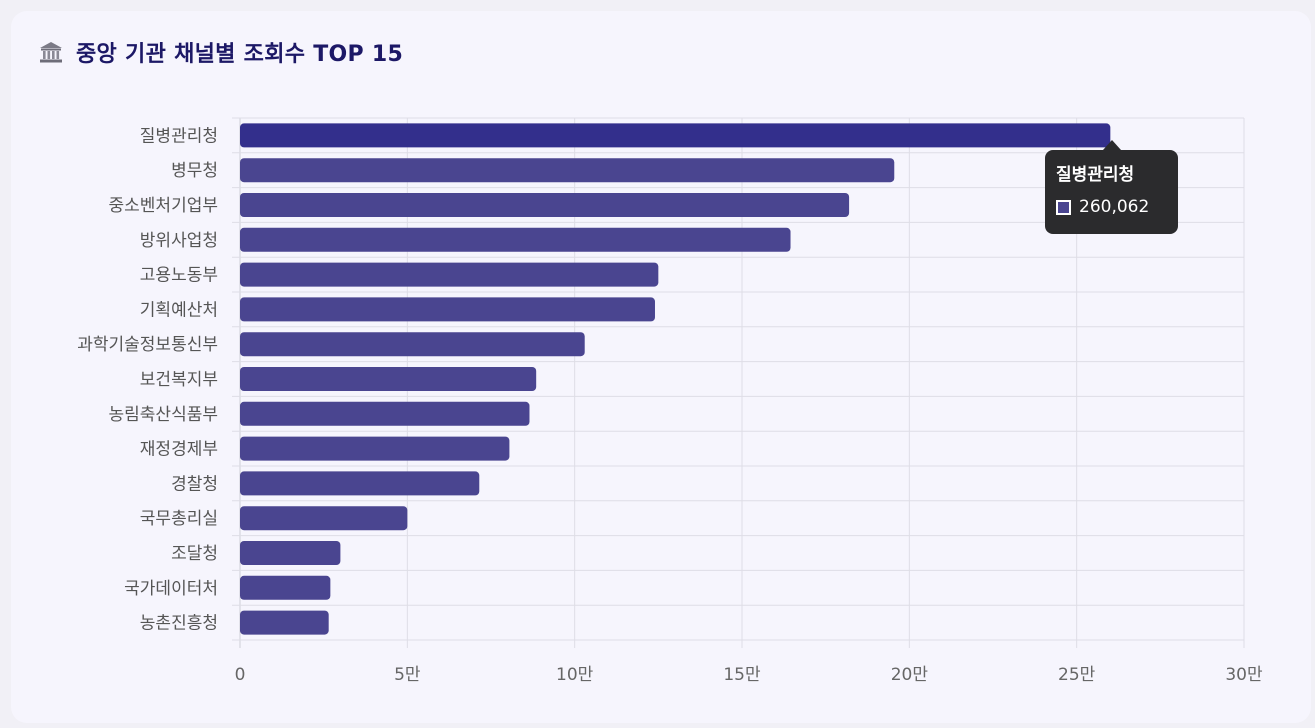 The image size is (1315, 728). Describe the element at coordinates (194, 554) in the screenshot. I see `category-label: 조달청` at that location.